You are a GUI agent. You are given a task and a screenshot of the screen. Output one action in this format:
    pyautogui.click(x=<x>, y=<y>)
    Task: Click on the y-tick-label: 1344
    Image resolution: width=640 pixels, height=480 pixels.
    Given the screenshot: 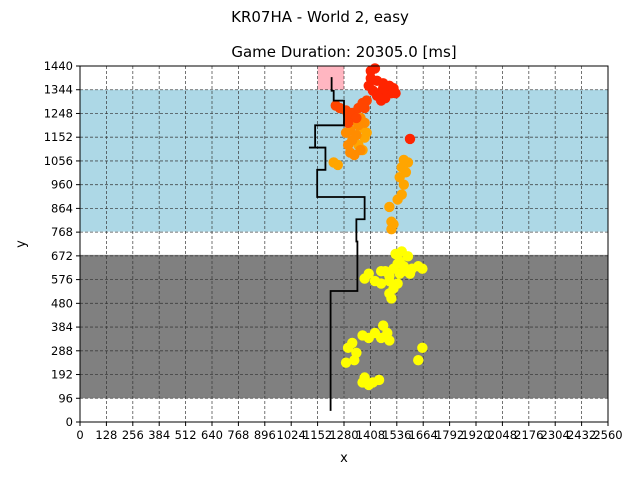 What is the action you would take?
    pyautogui.click(x=58, y=90)
    